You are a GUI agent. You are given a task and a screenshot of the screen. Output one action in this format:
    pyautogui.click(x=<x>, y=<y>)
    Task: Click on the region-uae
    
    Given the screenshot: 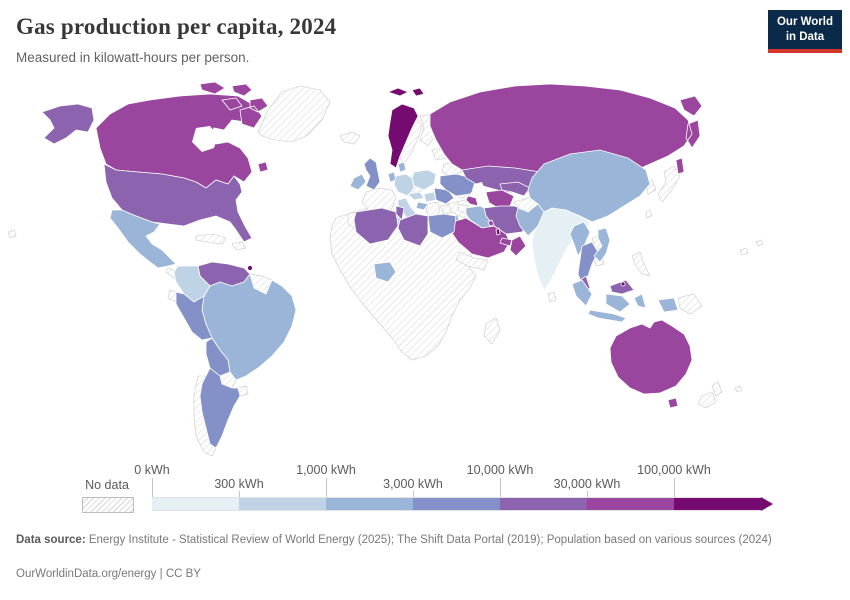 What is the action you would take?
    pyautogui.click(x=506, y=242)
    